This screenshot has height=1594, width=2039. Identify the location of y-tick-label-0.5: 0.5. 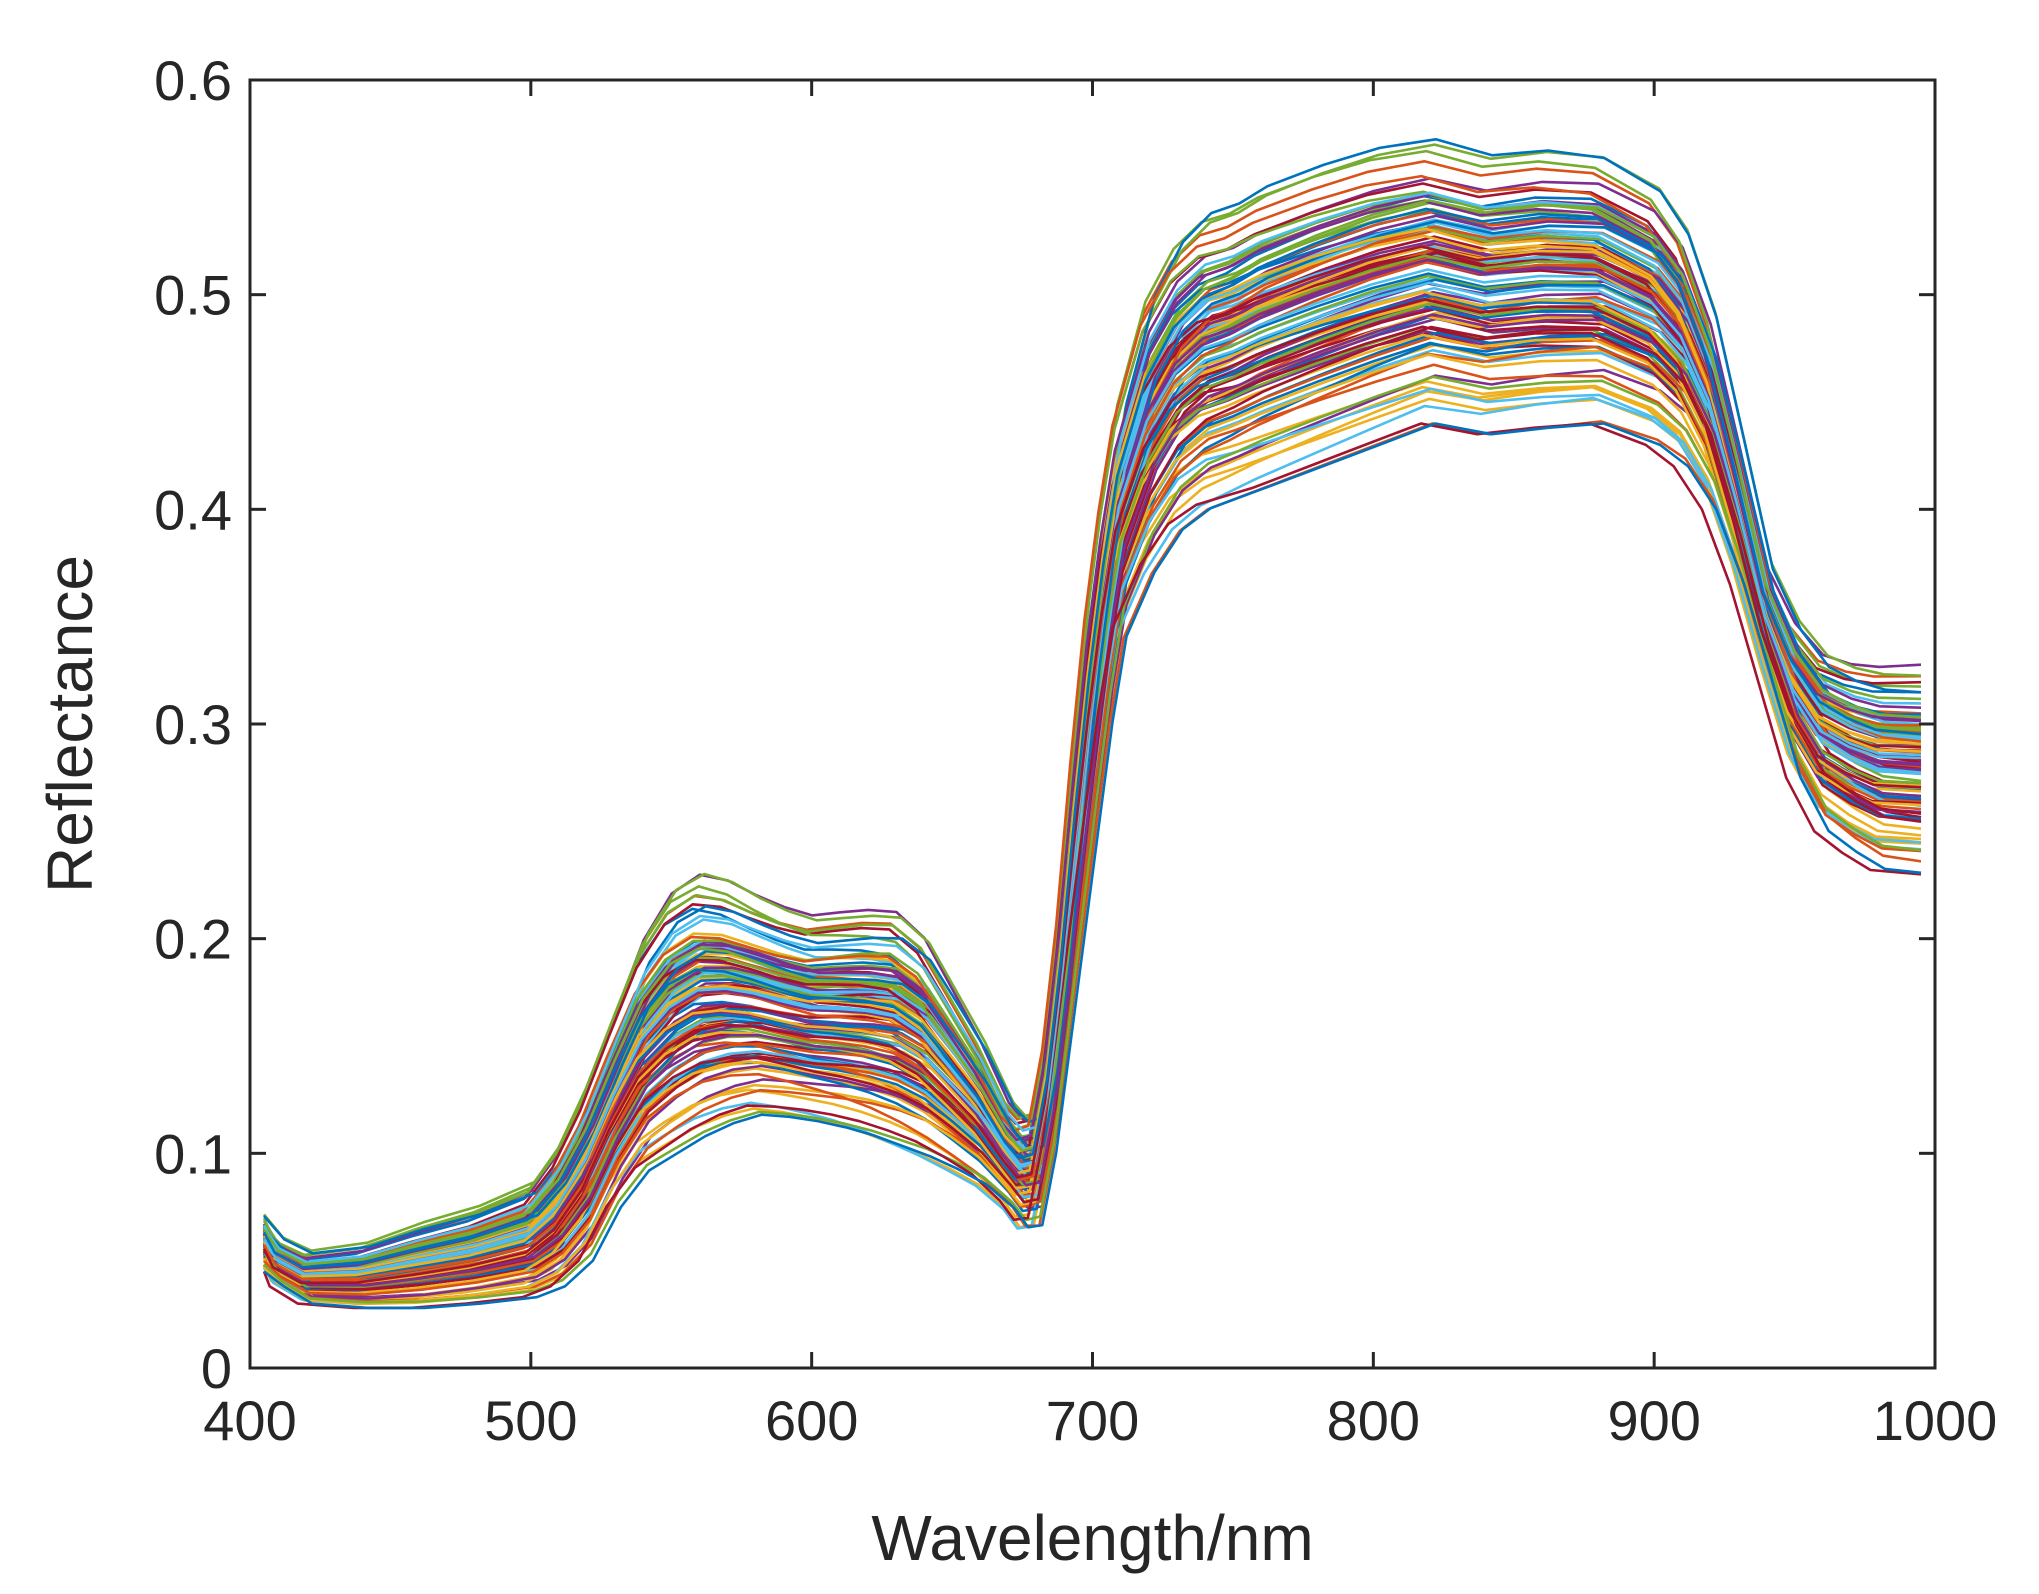
(193, 295).